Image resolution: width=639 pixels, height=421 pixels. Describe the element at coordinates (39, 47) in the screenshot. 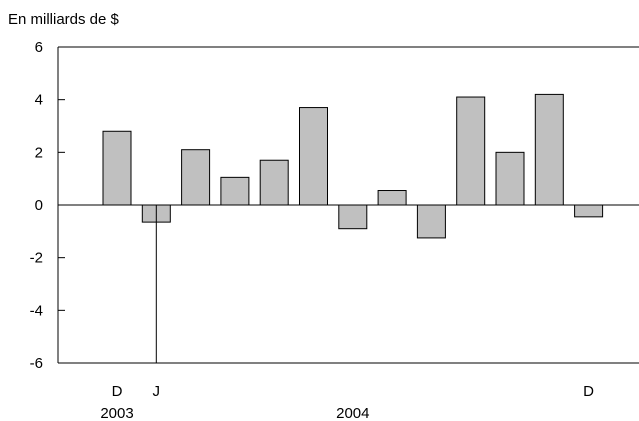

I see `y-tick-label: 6` at that location.